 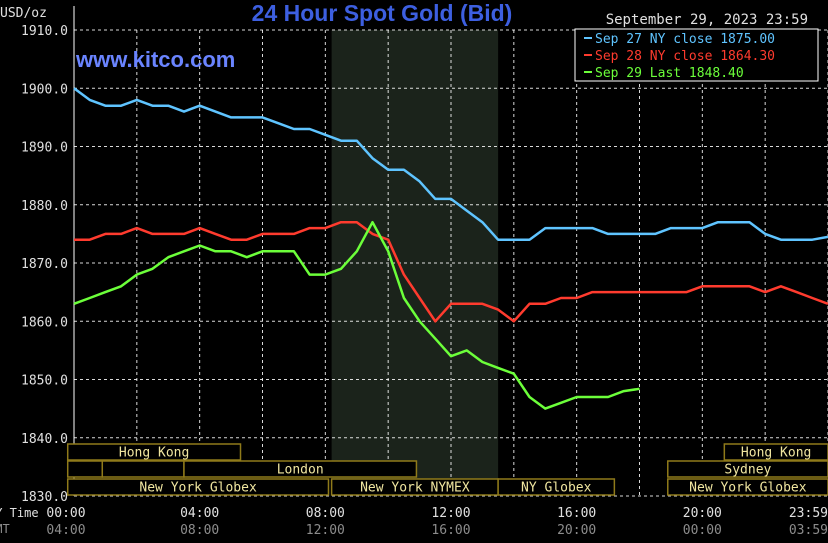 What do you see at coordinates (199, 513) in the screenshot?
I see `x-tick-label-ny: 04:00` at bounding box center [199, 513].